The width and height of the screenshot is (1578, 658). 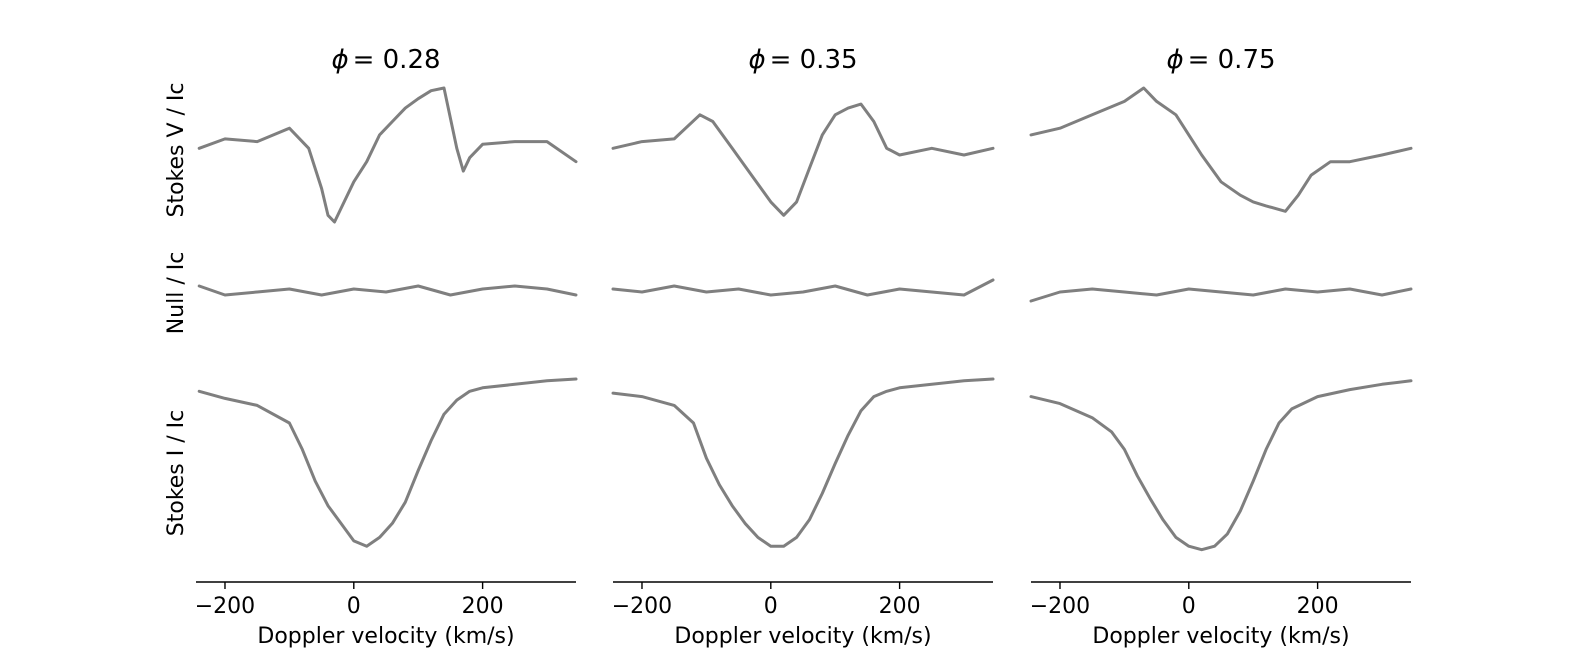 I want to click on panel-title: ϕ = 0.35, so click(x=802, y=60).